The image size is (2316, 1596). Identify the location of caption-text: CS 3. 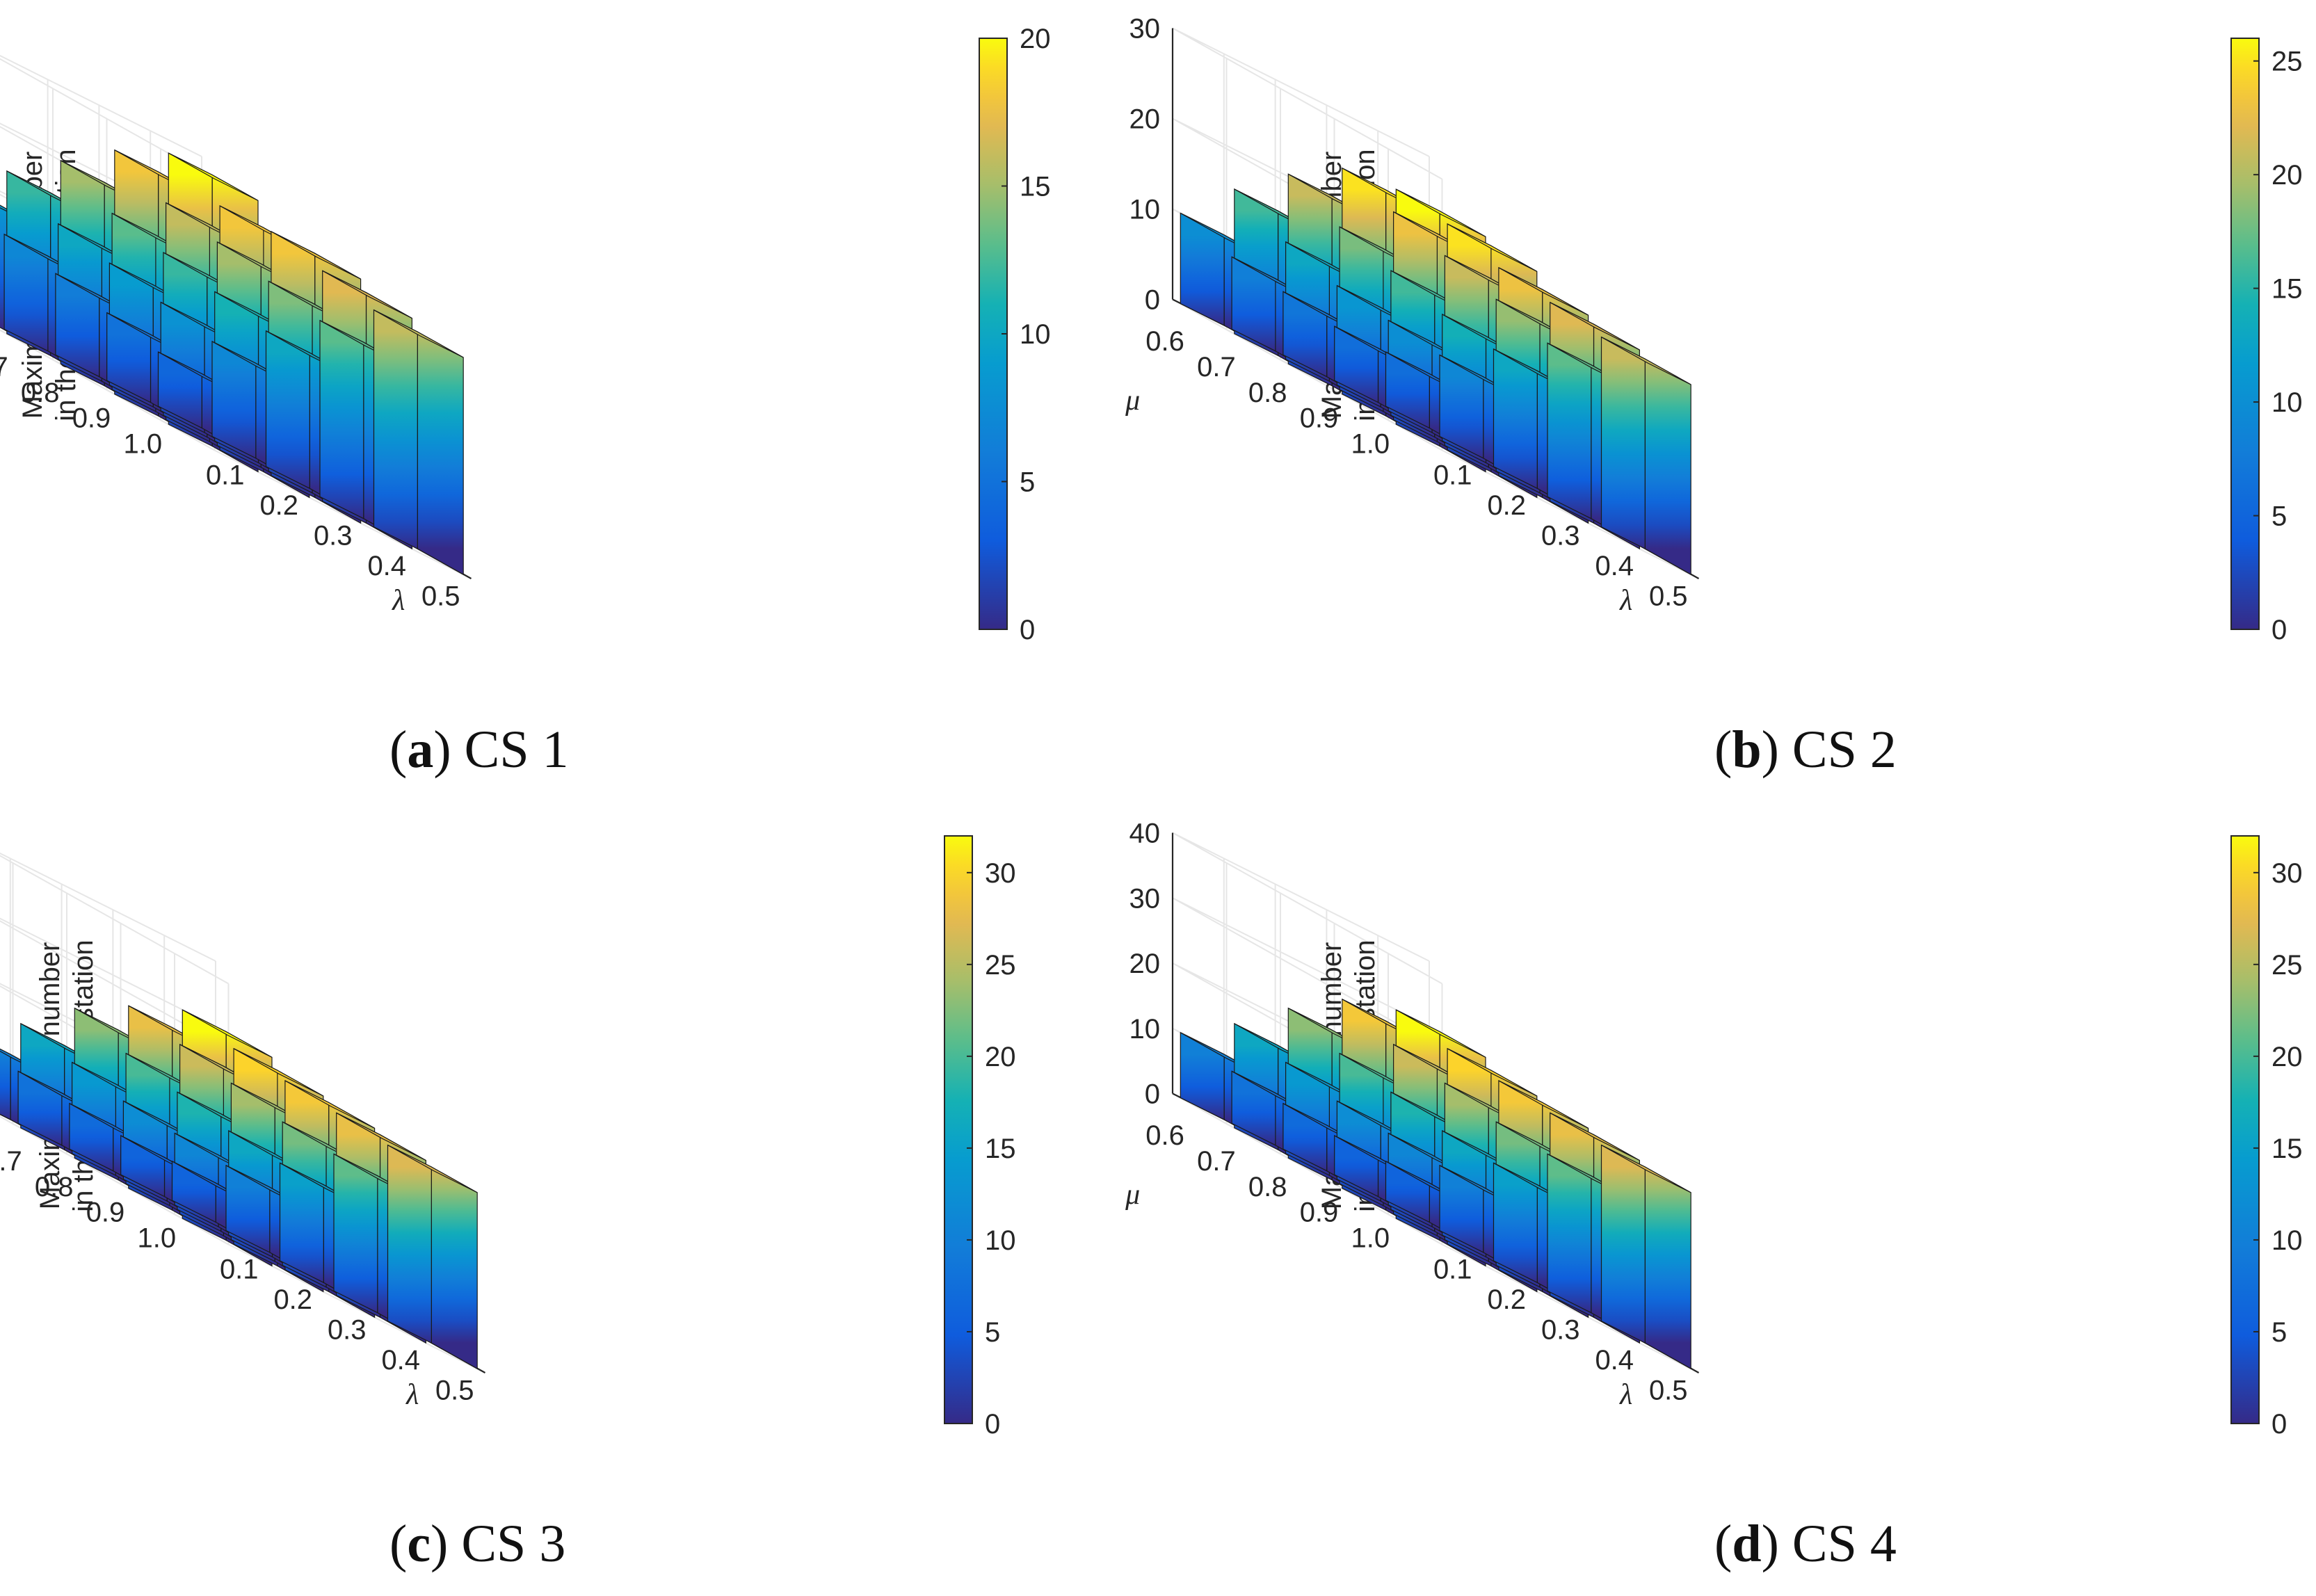
(513, 1544).